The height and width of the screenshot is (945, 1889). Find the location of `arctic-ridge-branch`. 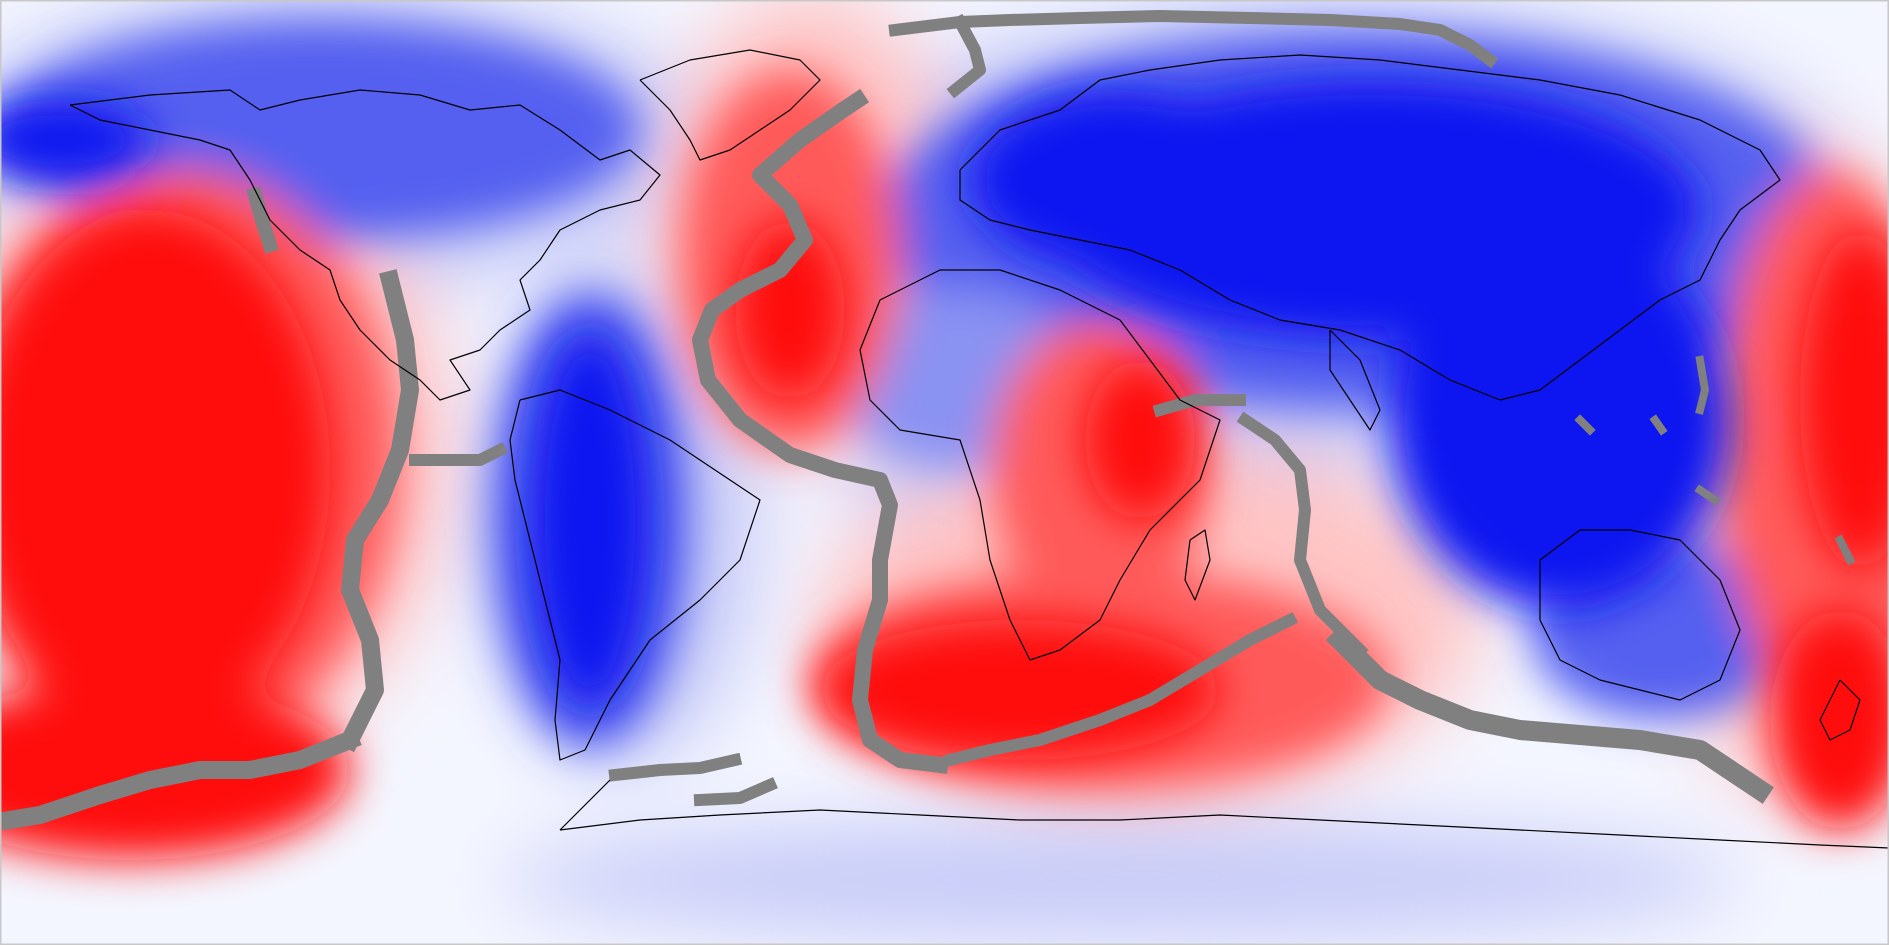

arctic-ridge-branch is located at coordinates (966, 56).